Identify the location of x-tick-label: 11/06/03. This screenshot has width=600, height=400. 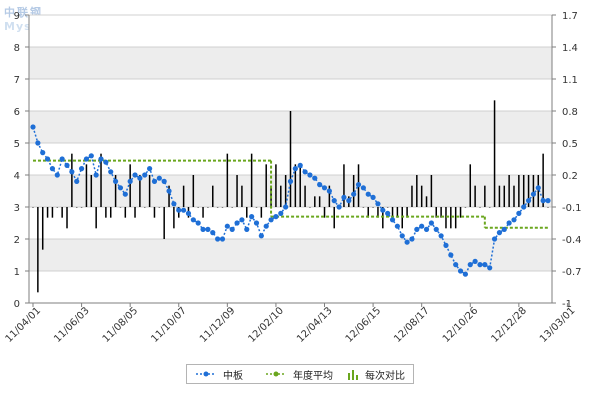
(72, 325).